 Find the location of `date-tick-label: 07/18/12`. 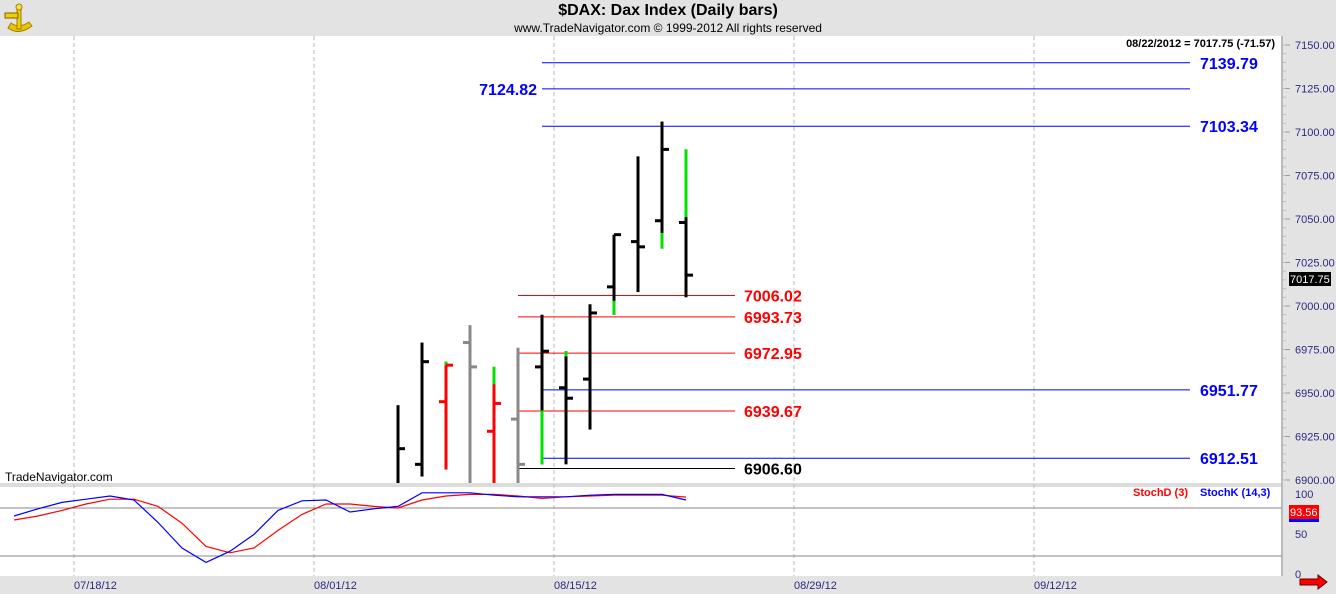

date-tick-label: 07/18/12 is located at coordinates (95, 586).